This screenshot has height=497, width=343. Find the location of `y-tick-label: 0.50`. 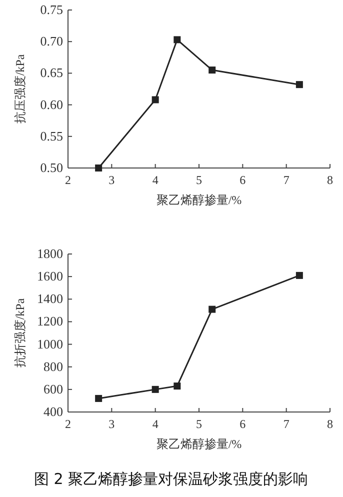

y-tick-label: 0.50 is located at coordinates (51, 167).